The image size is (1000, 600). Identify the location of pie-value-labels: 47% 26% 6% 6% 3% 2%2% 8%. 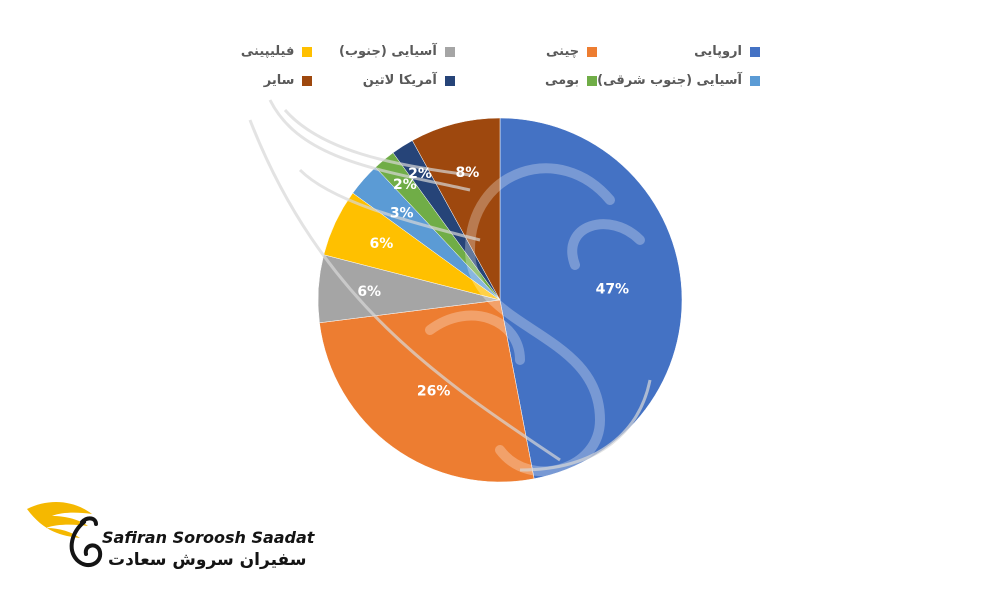
(493, 282).